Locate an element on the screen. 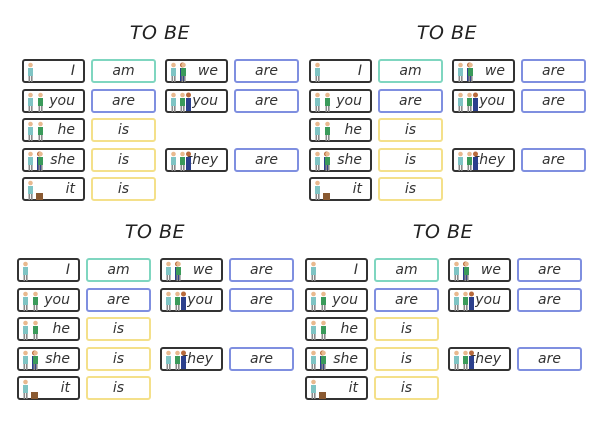 The width and height of the screenshot is (600, 424). pronoun-card-I: I is located at coordinates (48, 270).